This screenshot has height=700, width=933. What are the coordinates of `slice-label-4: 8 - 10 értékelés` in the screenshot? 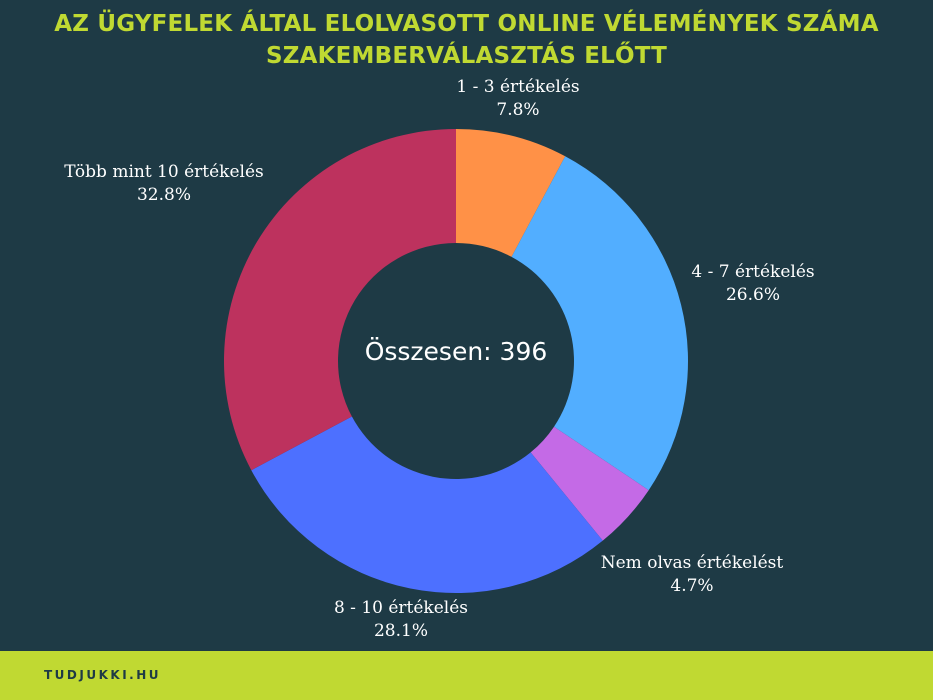 It's located at (401, 608).